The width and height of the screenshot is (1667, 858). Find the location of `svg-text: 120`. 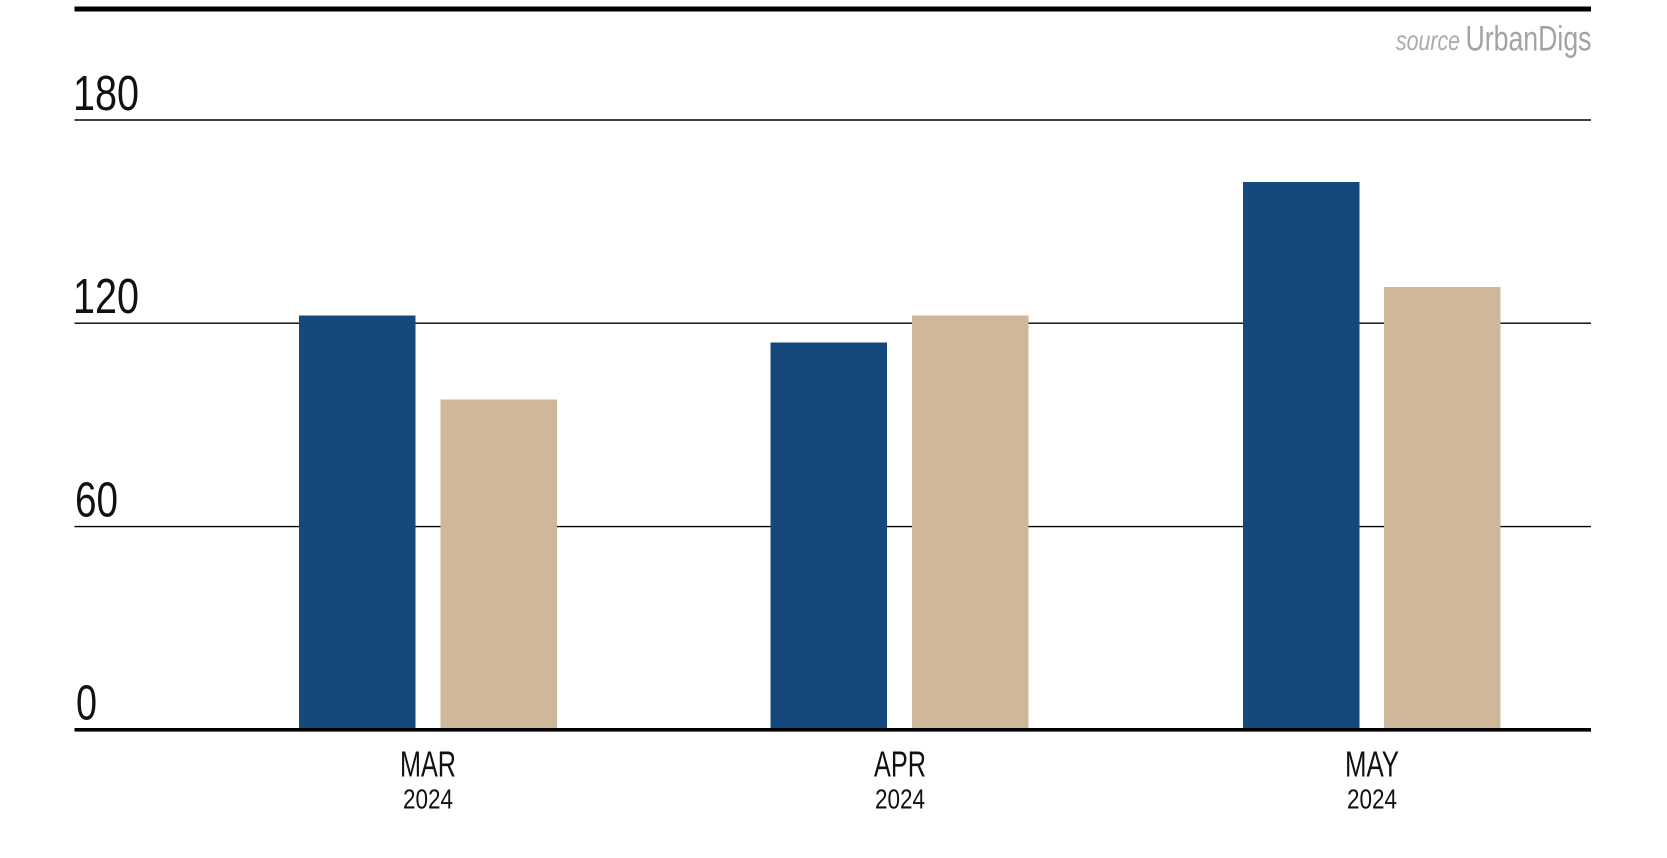

svg-text: 120 is located at coordinates (106, 296).